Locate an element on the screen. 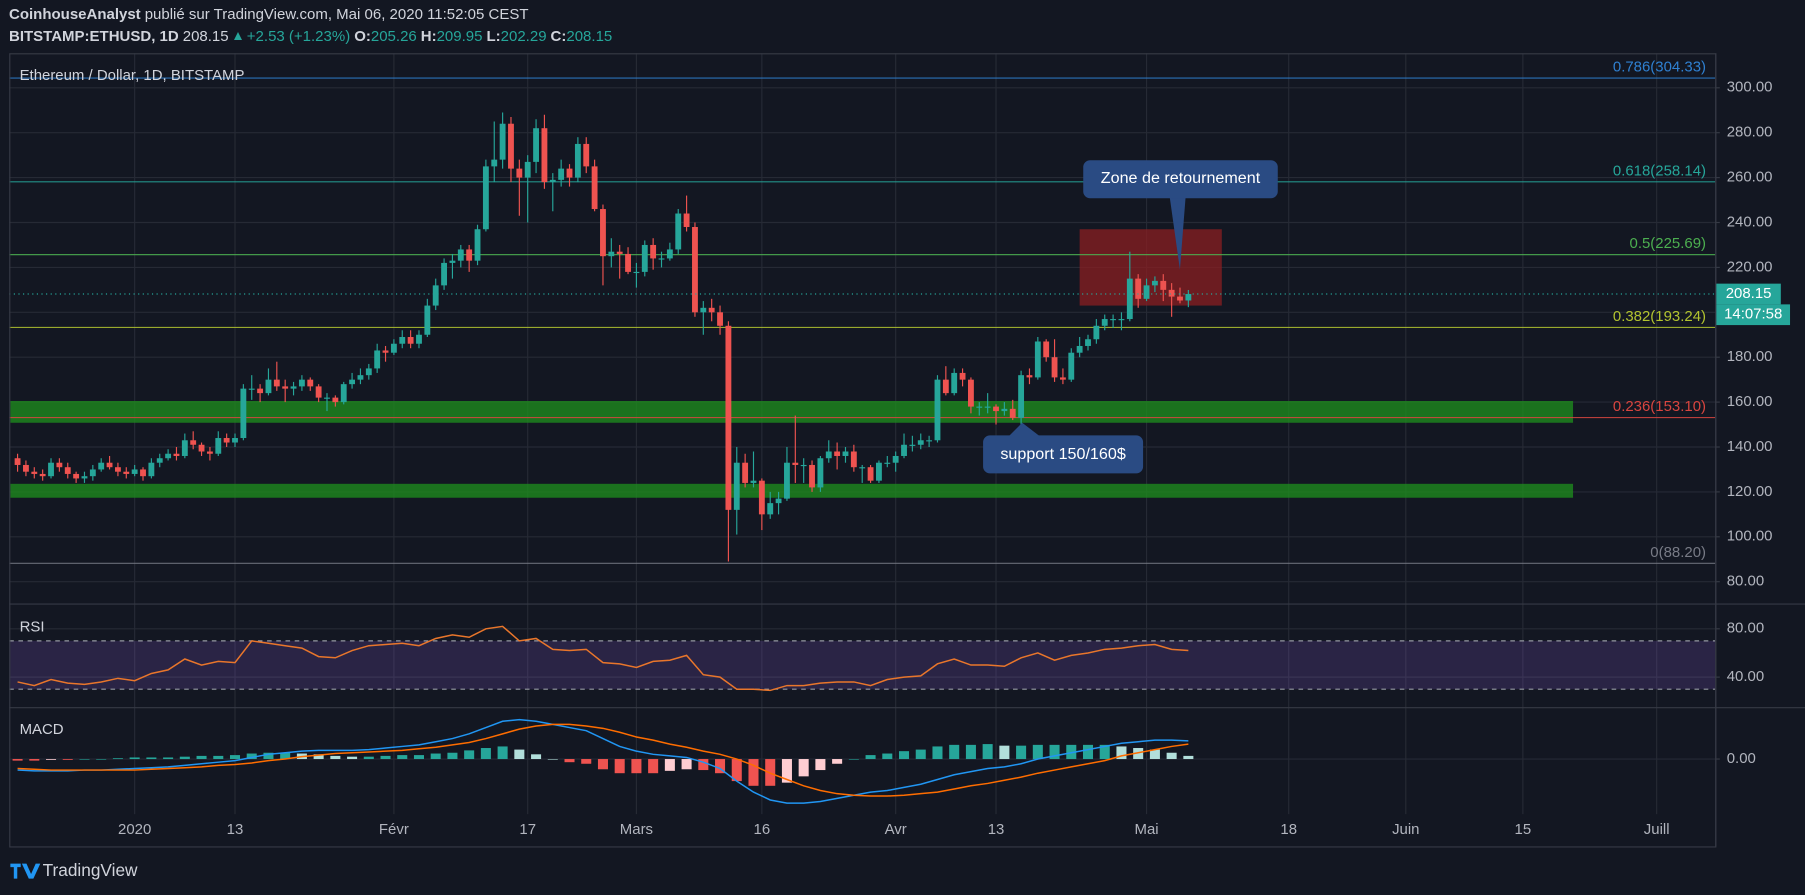 The image size is (1805, 895). callout-pointer is located at coordinates (1177, 232).